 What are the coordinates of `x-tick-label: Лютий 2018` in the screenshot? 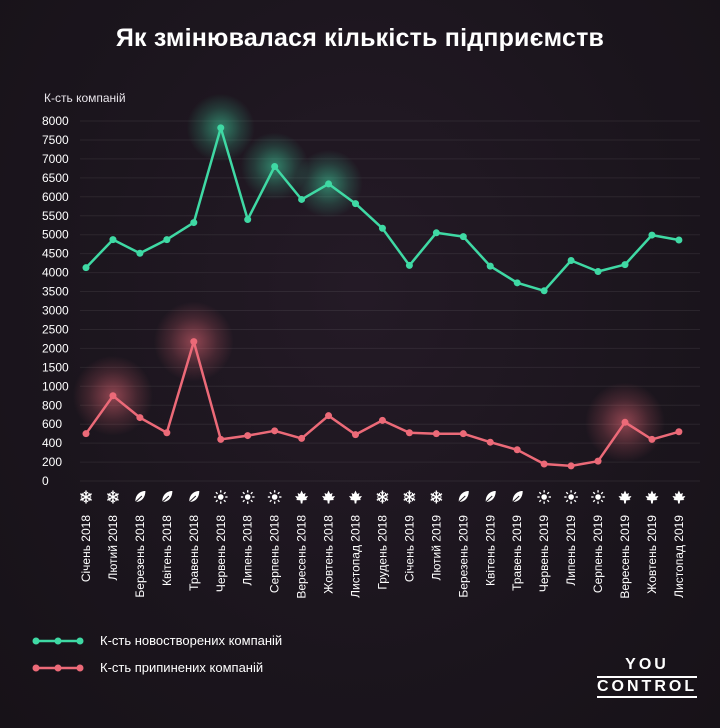 It's located at (113, 548).